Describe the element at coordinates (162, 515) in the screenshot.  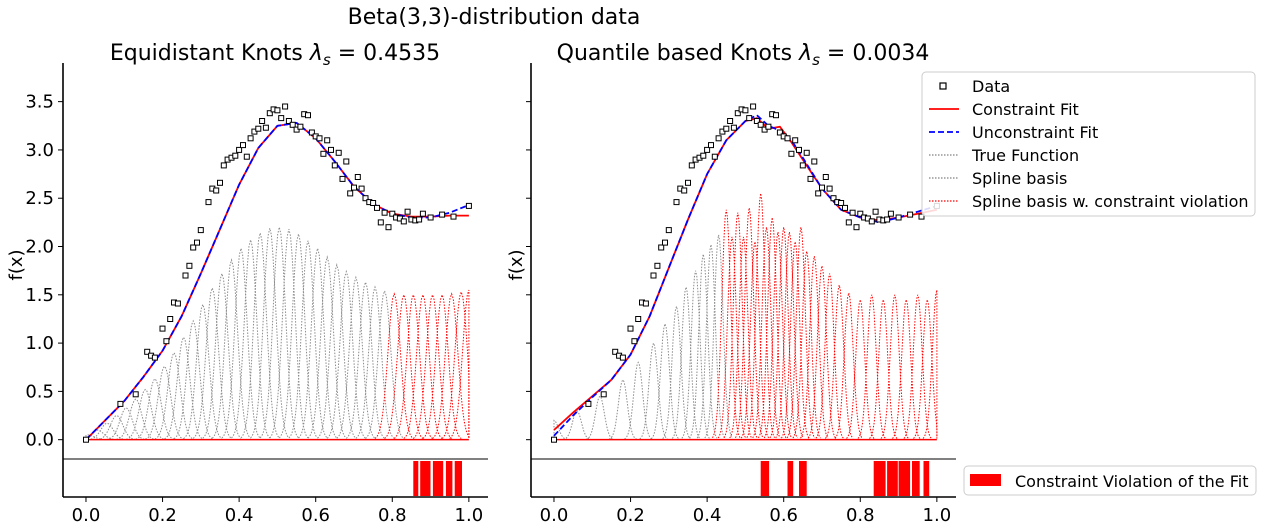
I see `x-tick-label: 0.2` at that location.